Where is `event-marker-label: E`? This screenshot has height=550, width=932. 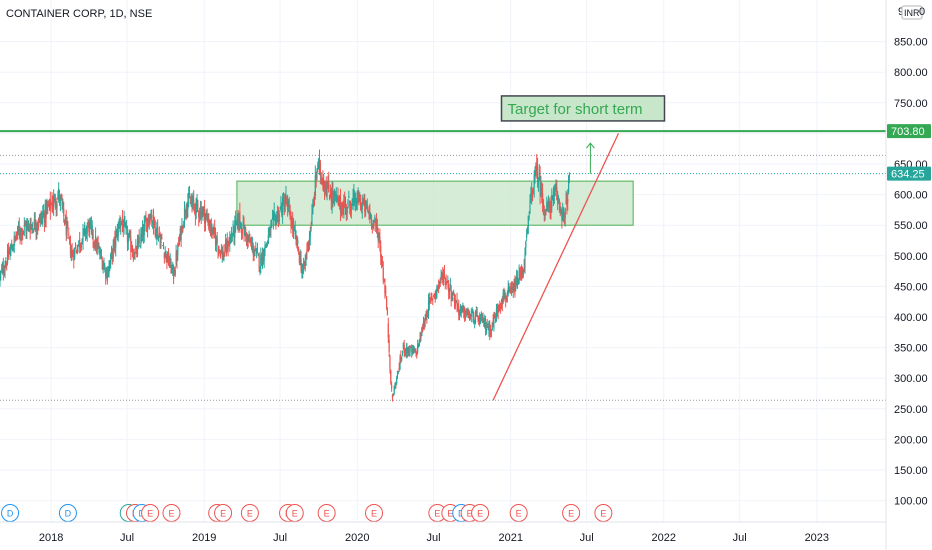 event-marker-label: E is located at coordinates (519, 514).